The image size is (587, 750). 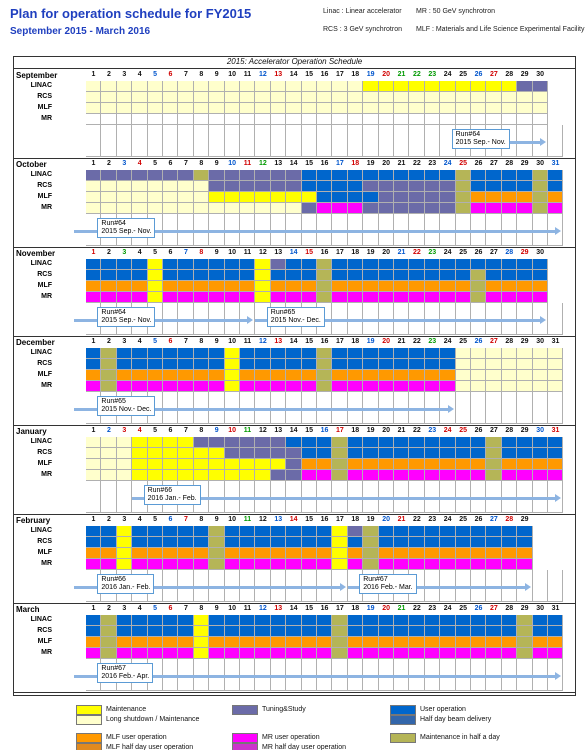 What do you see at coordinates (108, 430) in the screenshot?
I see `day-number: 2` at bounding box center [108, 430].